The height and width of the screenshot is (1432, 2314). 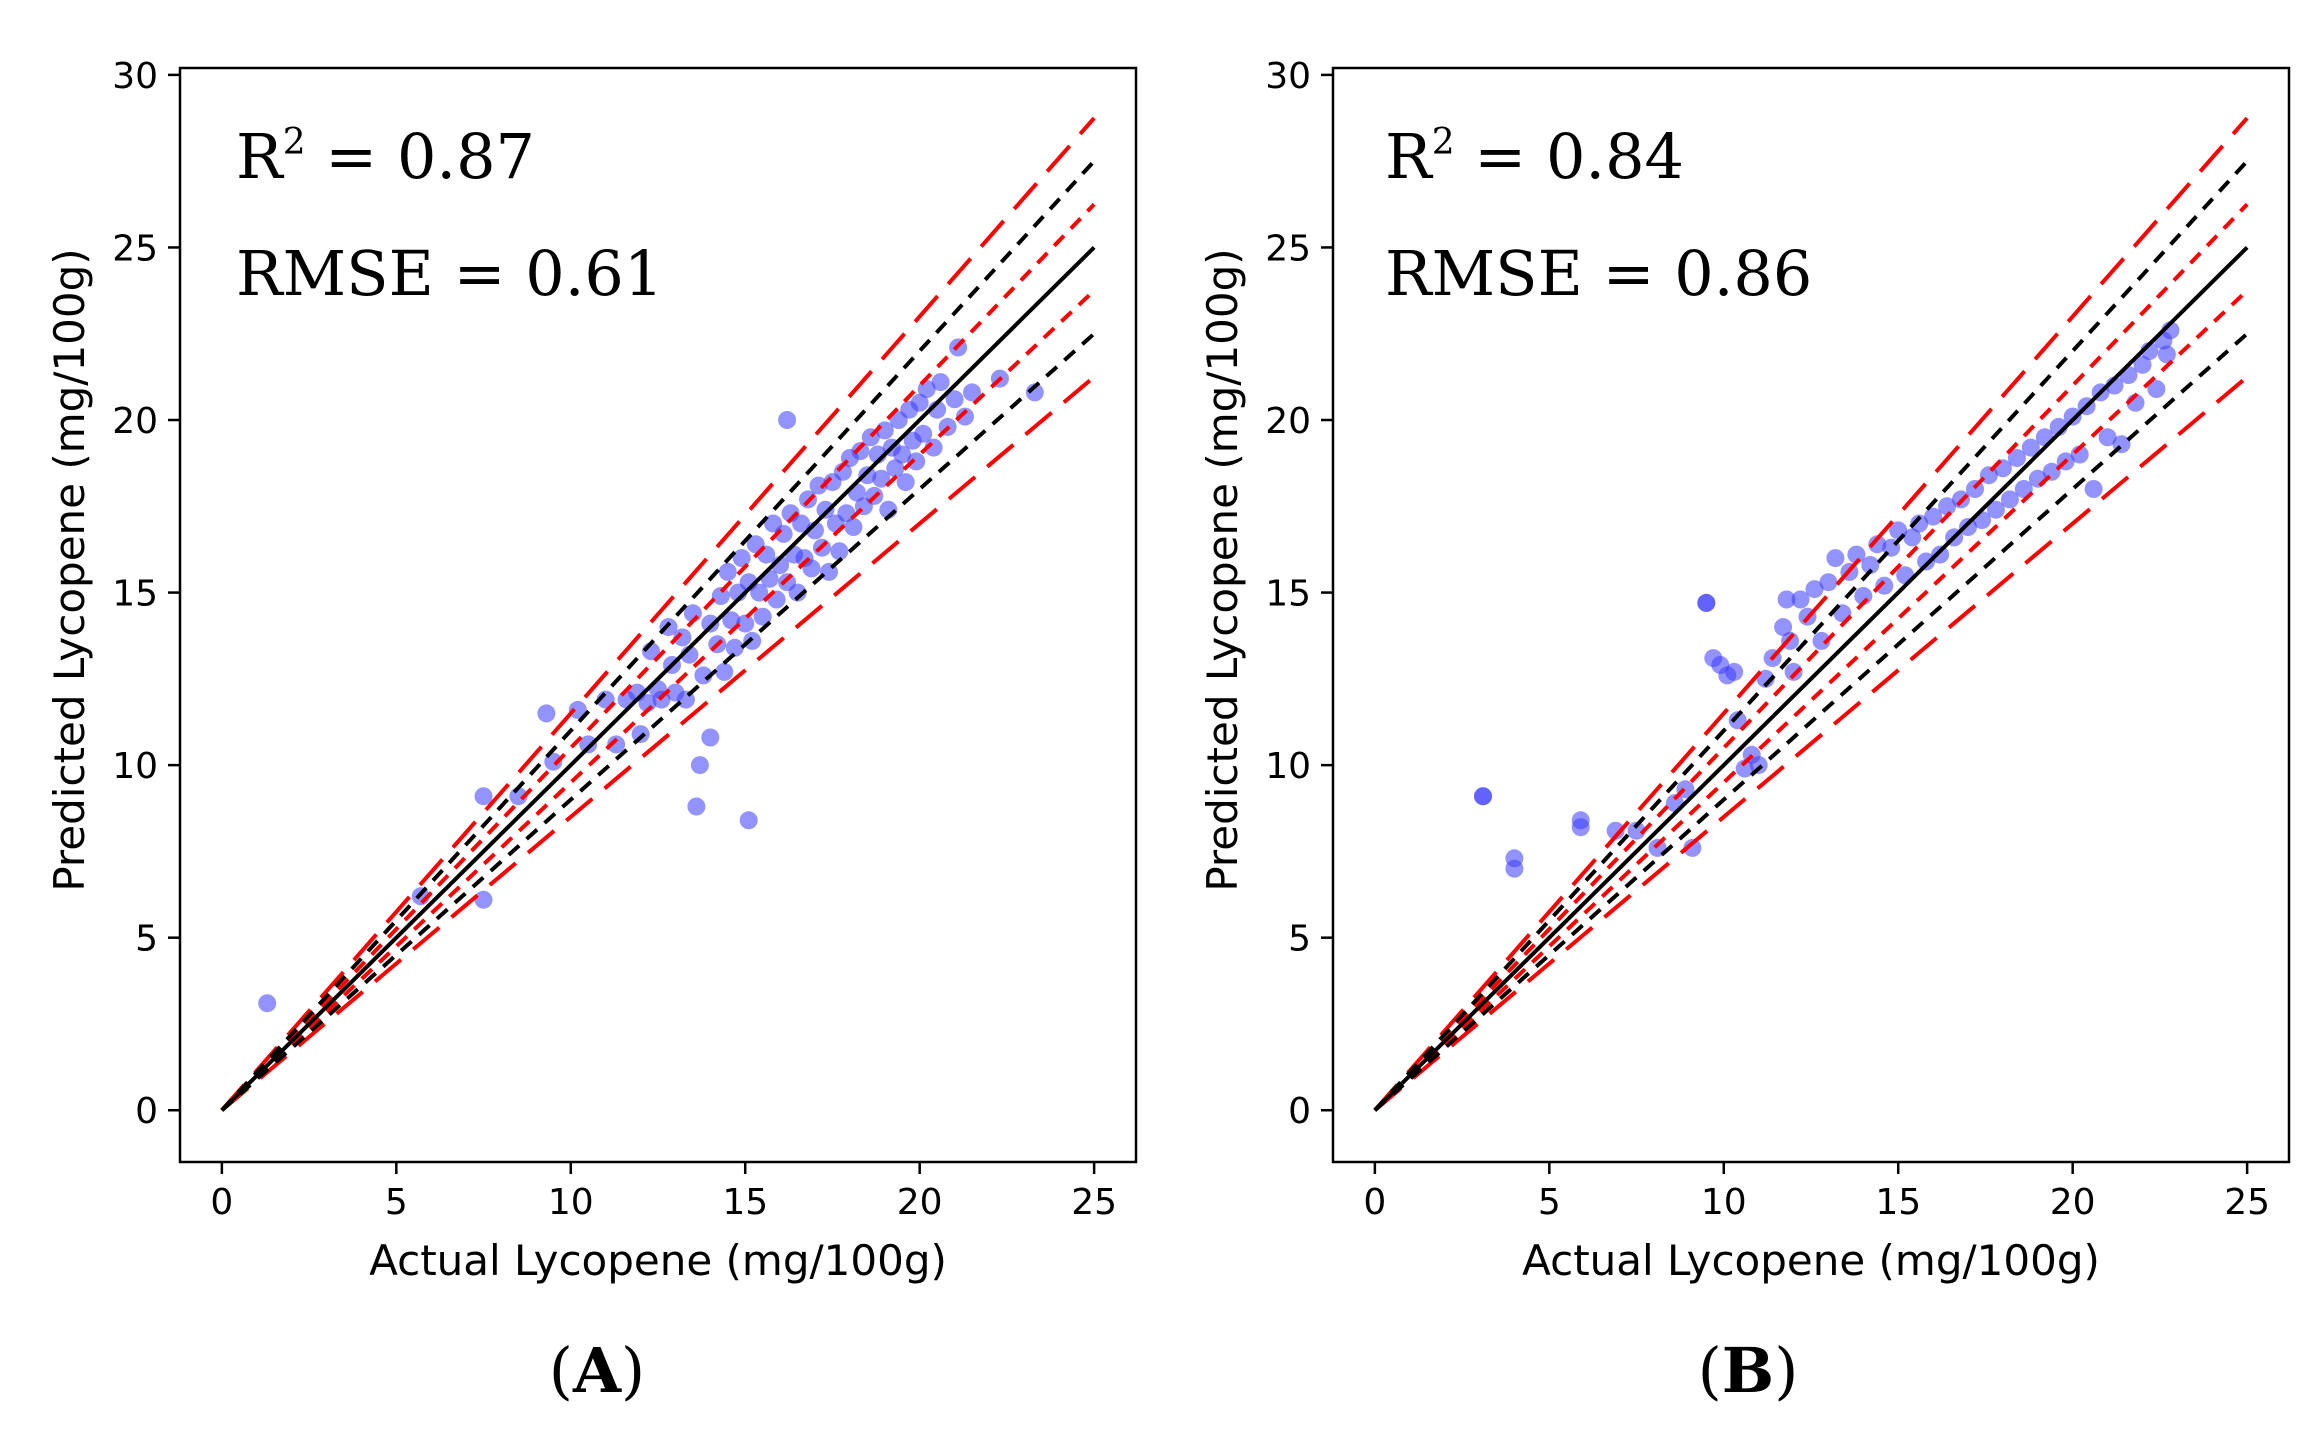 I want to click on y-tick-label: 30, so click(x=1288, y=76).